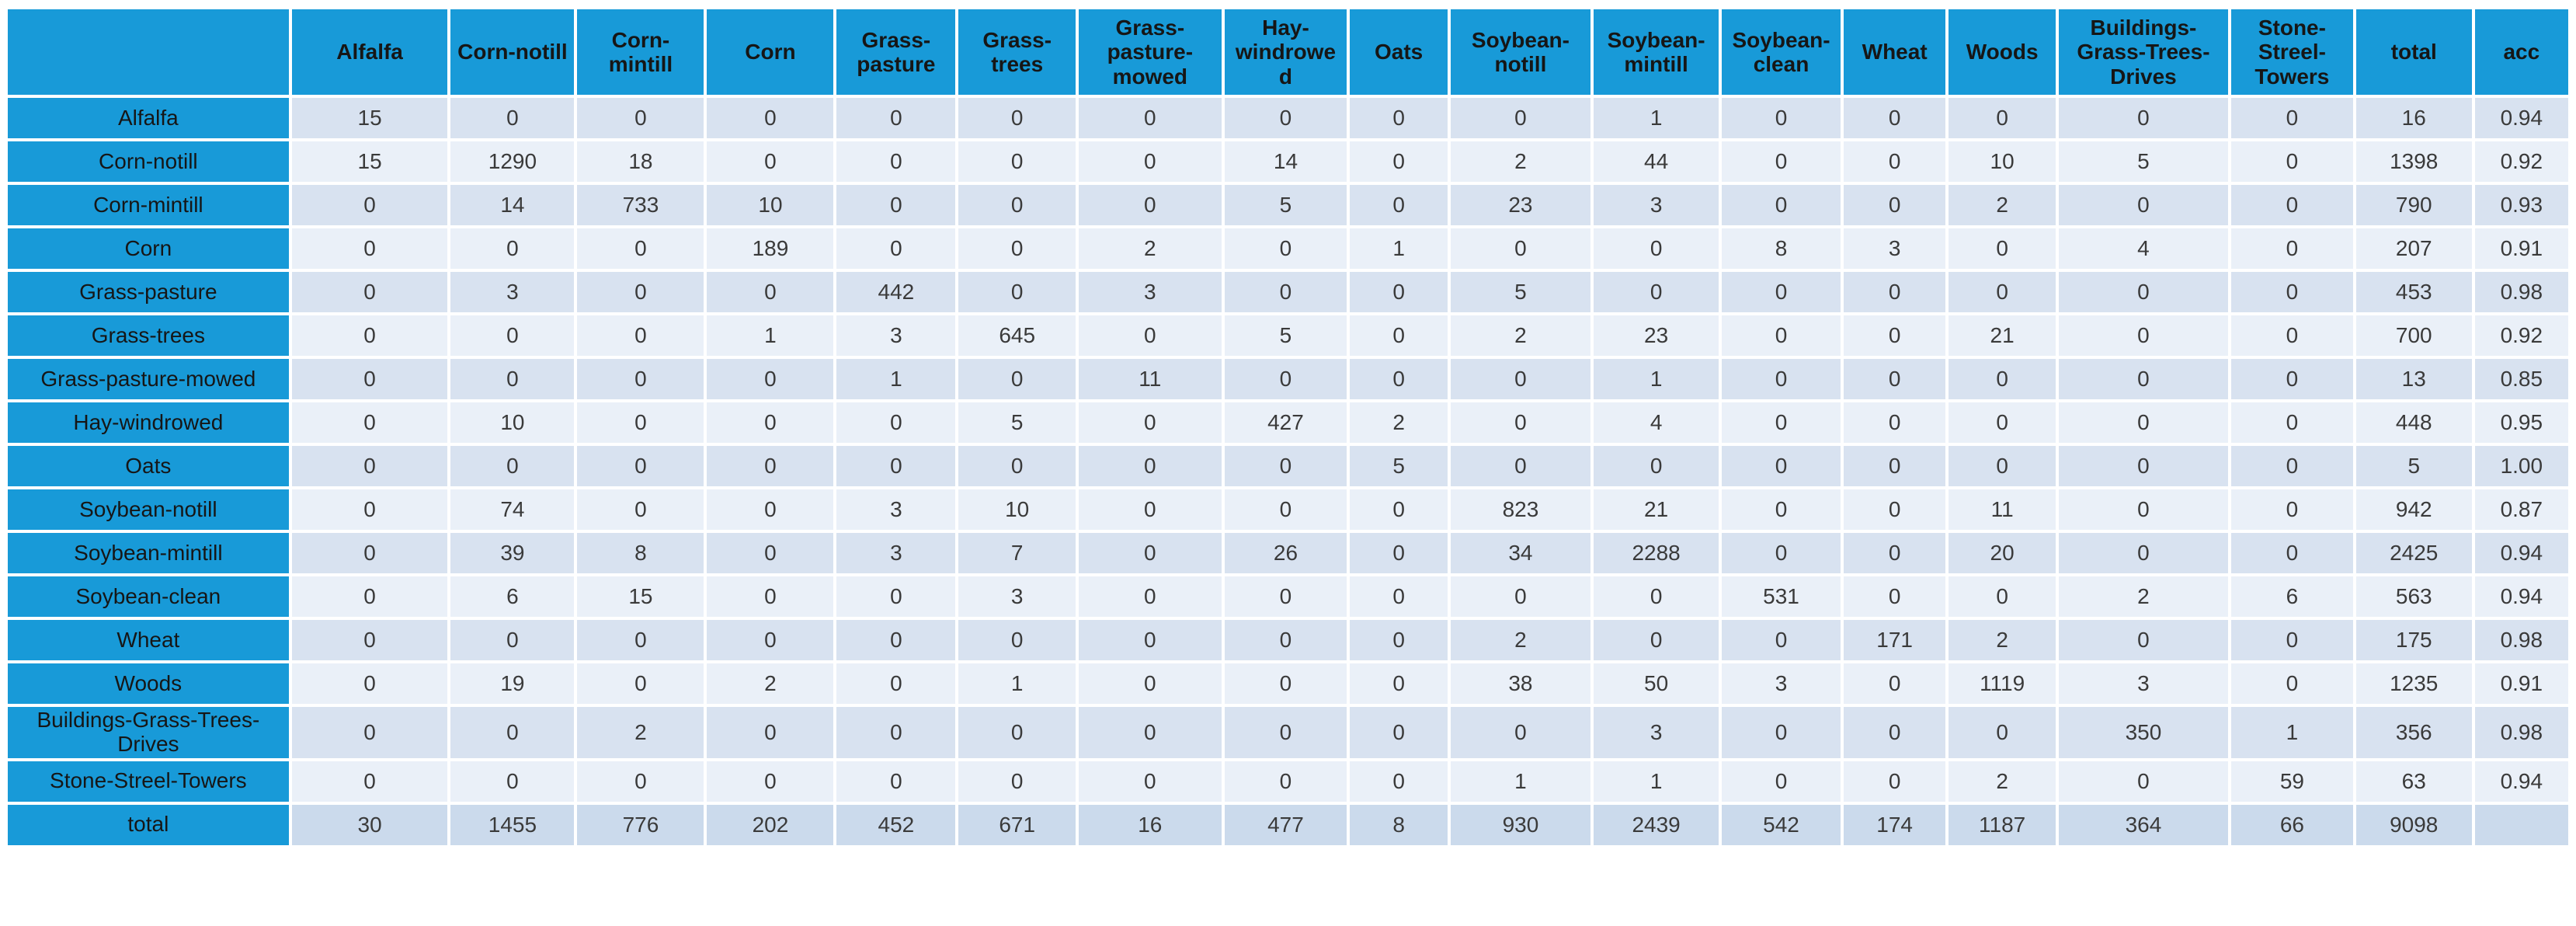  I want to click on row-label: Stone-Streel-Towers, so click(148, 781).